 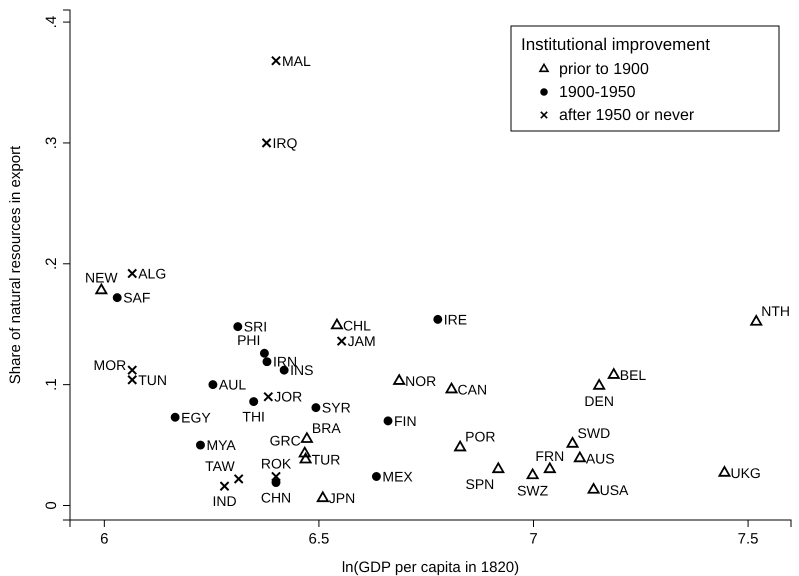 What do you see at coordinates (51, 143) in the screenshot?
I see `y-tick-label: .3` at bounding box center [51, 143].